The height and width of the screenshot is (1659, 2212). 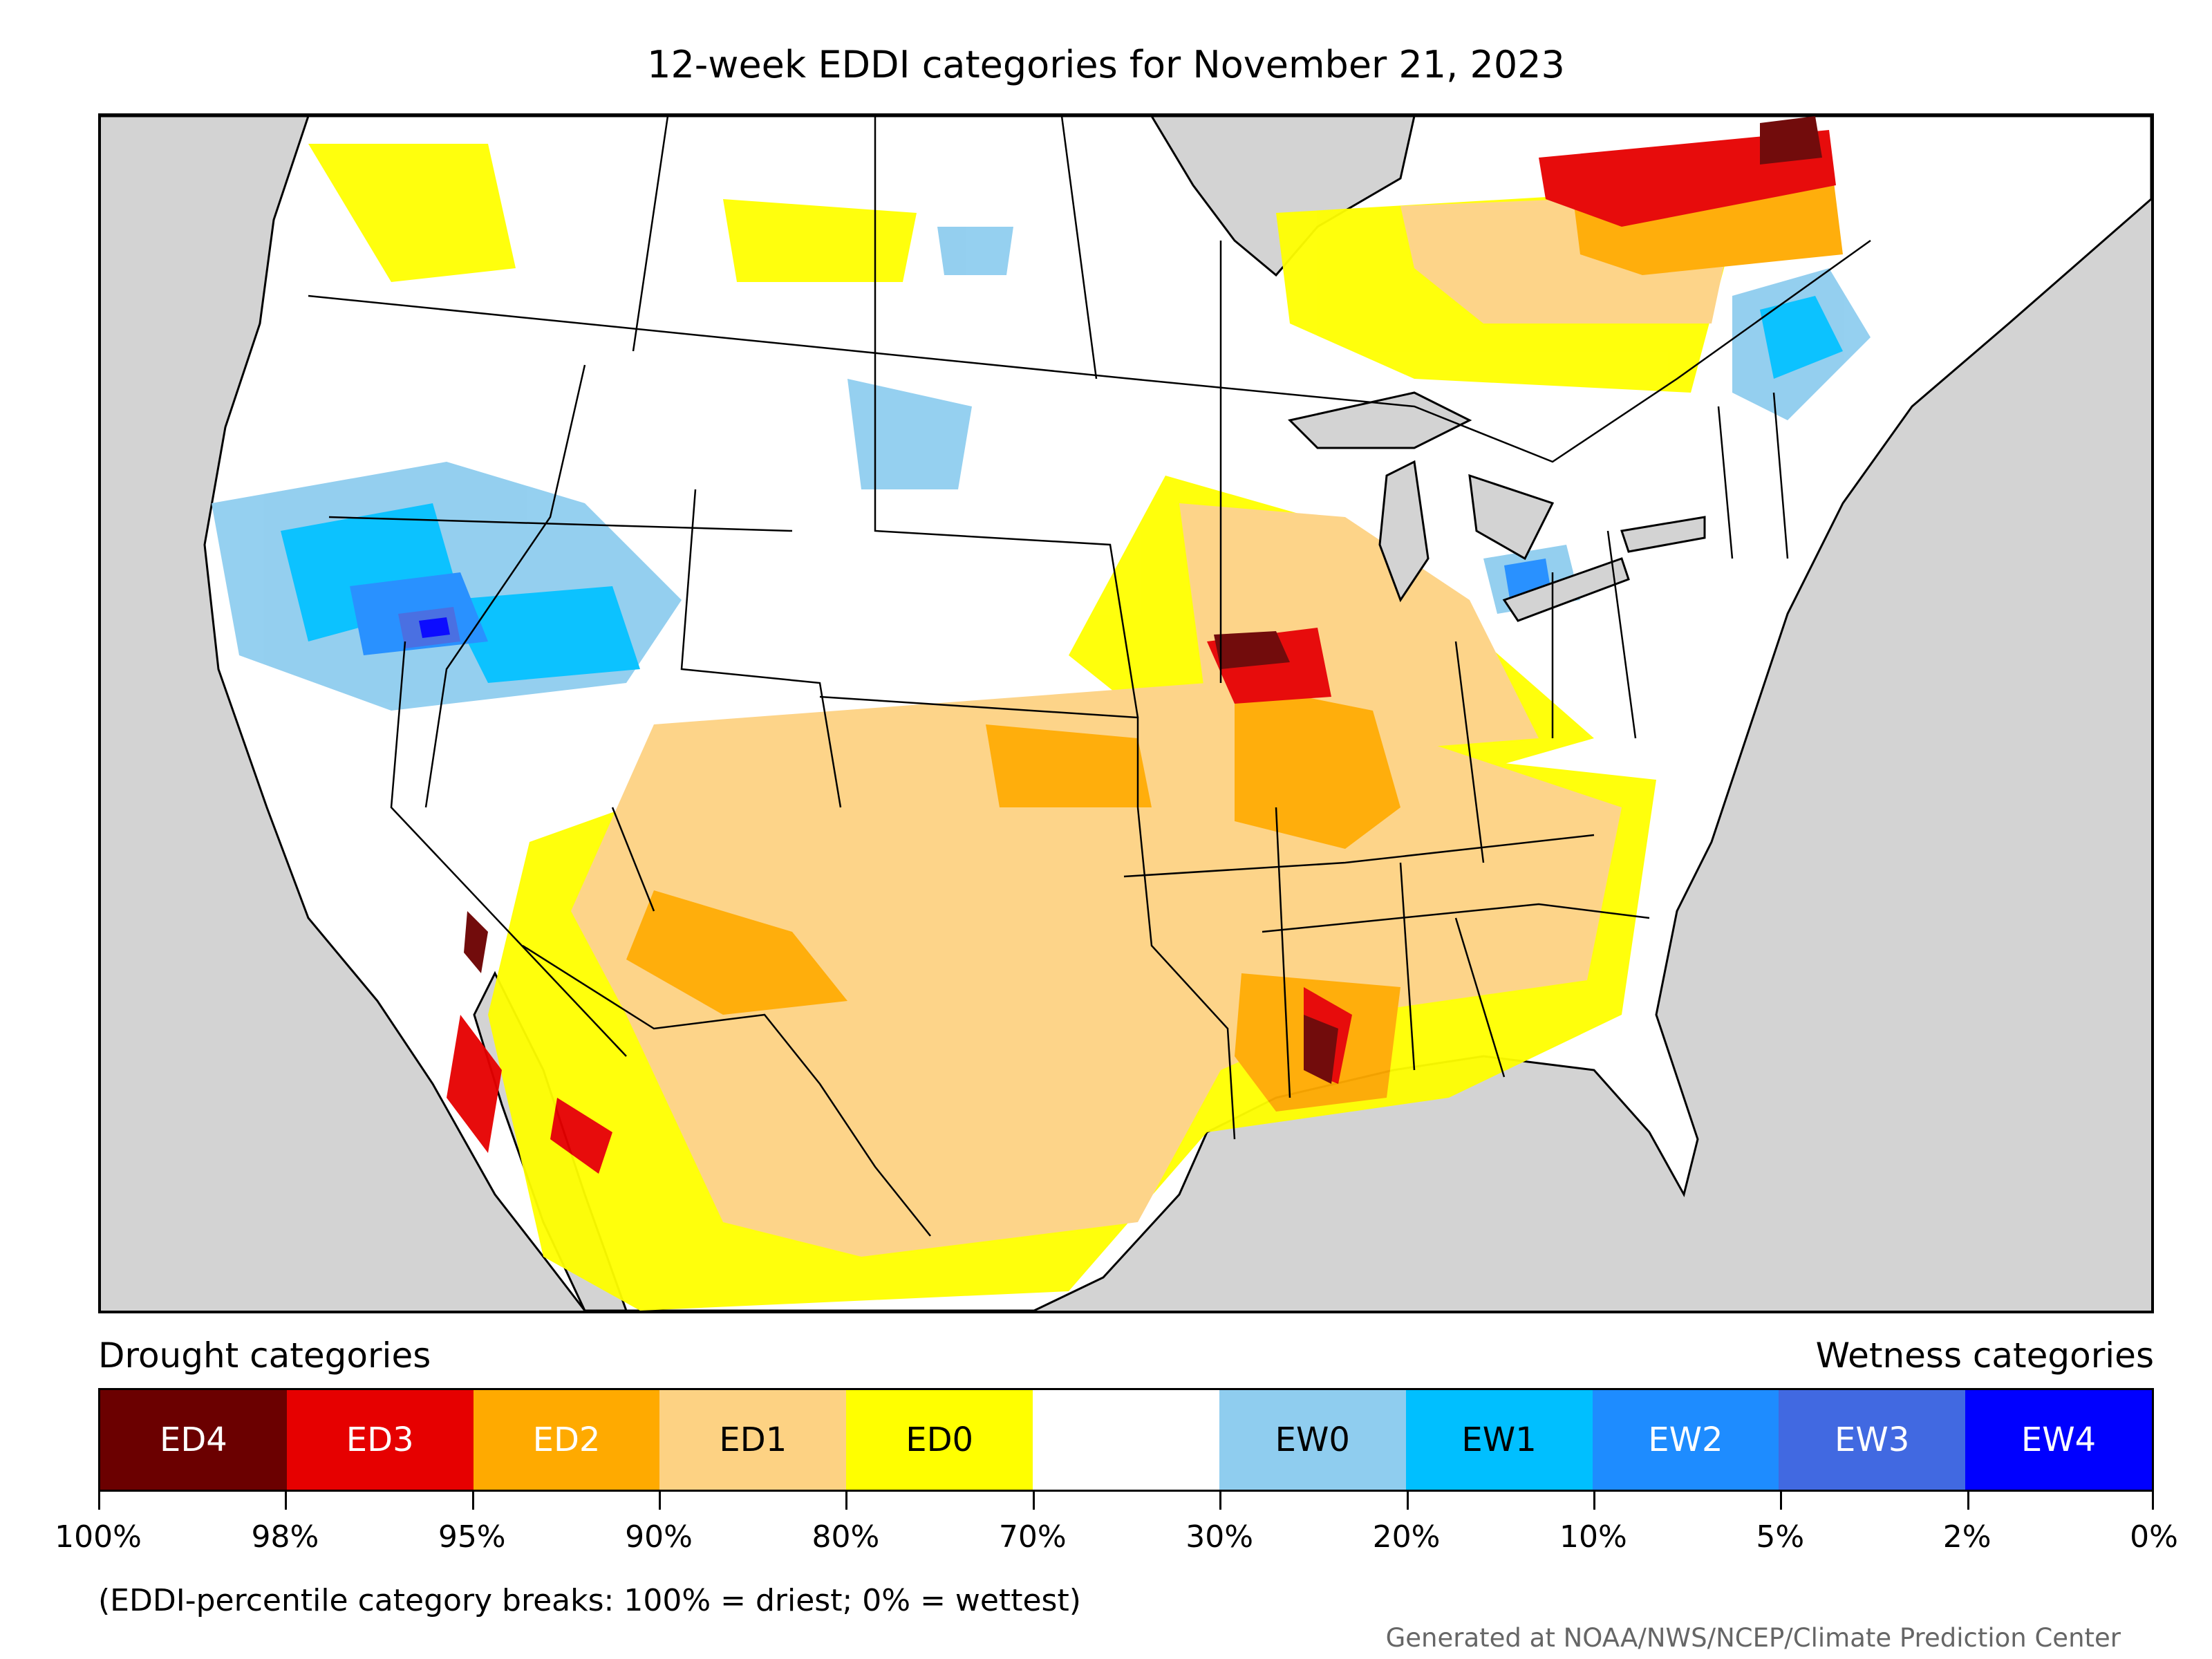 What do you see at coordinates (1685, 1440) in the screenshot?
I see `category-swatch-ew2: EW2` at bounding box center [1685, 1440].